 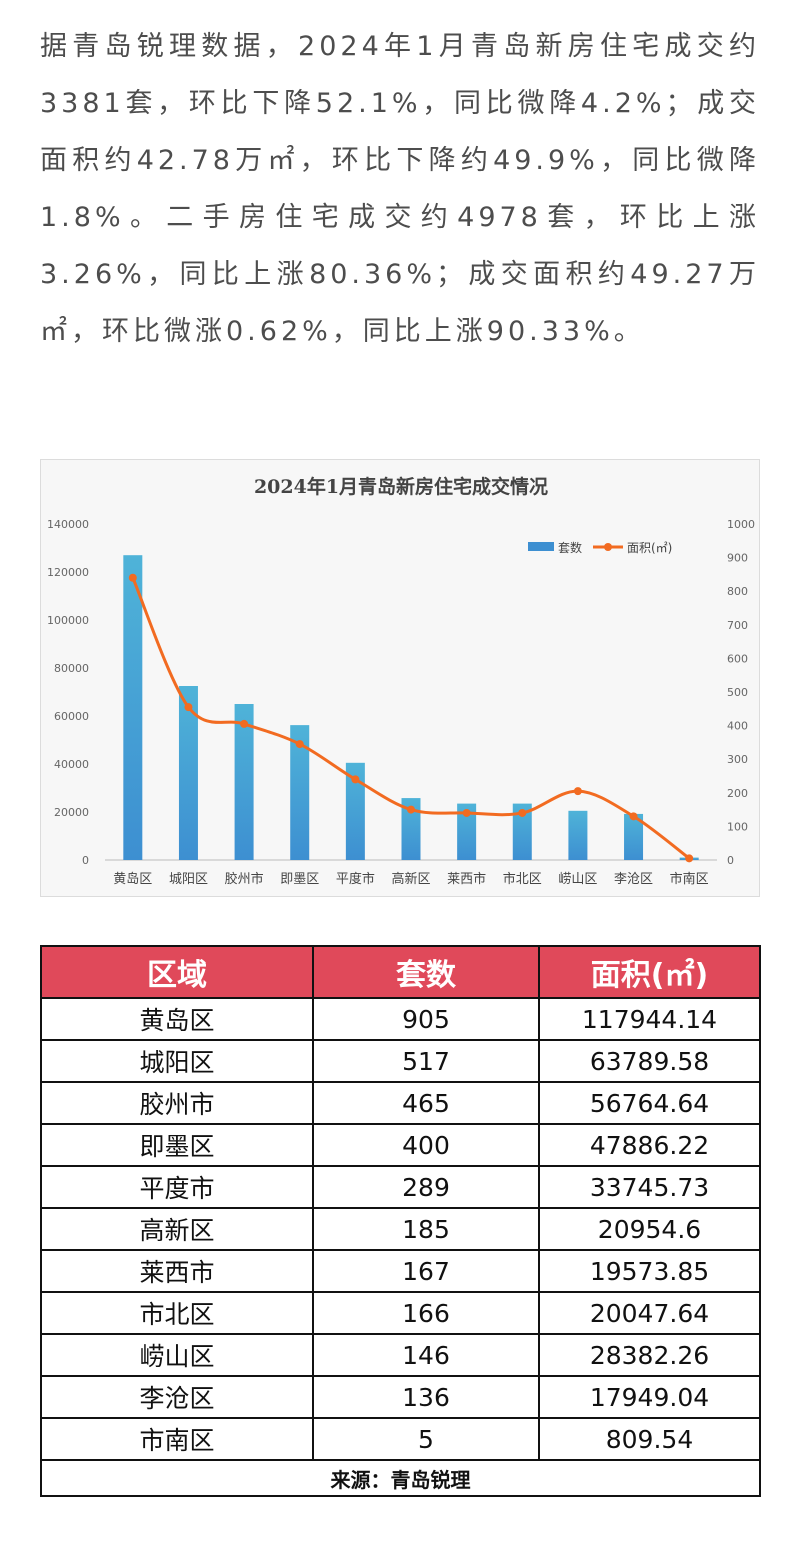 I want to click on cell-area: 117944.14, so click(x=649, y=1019).